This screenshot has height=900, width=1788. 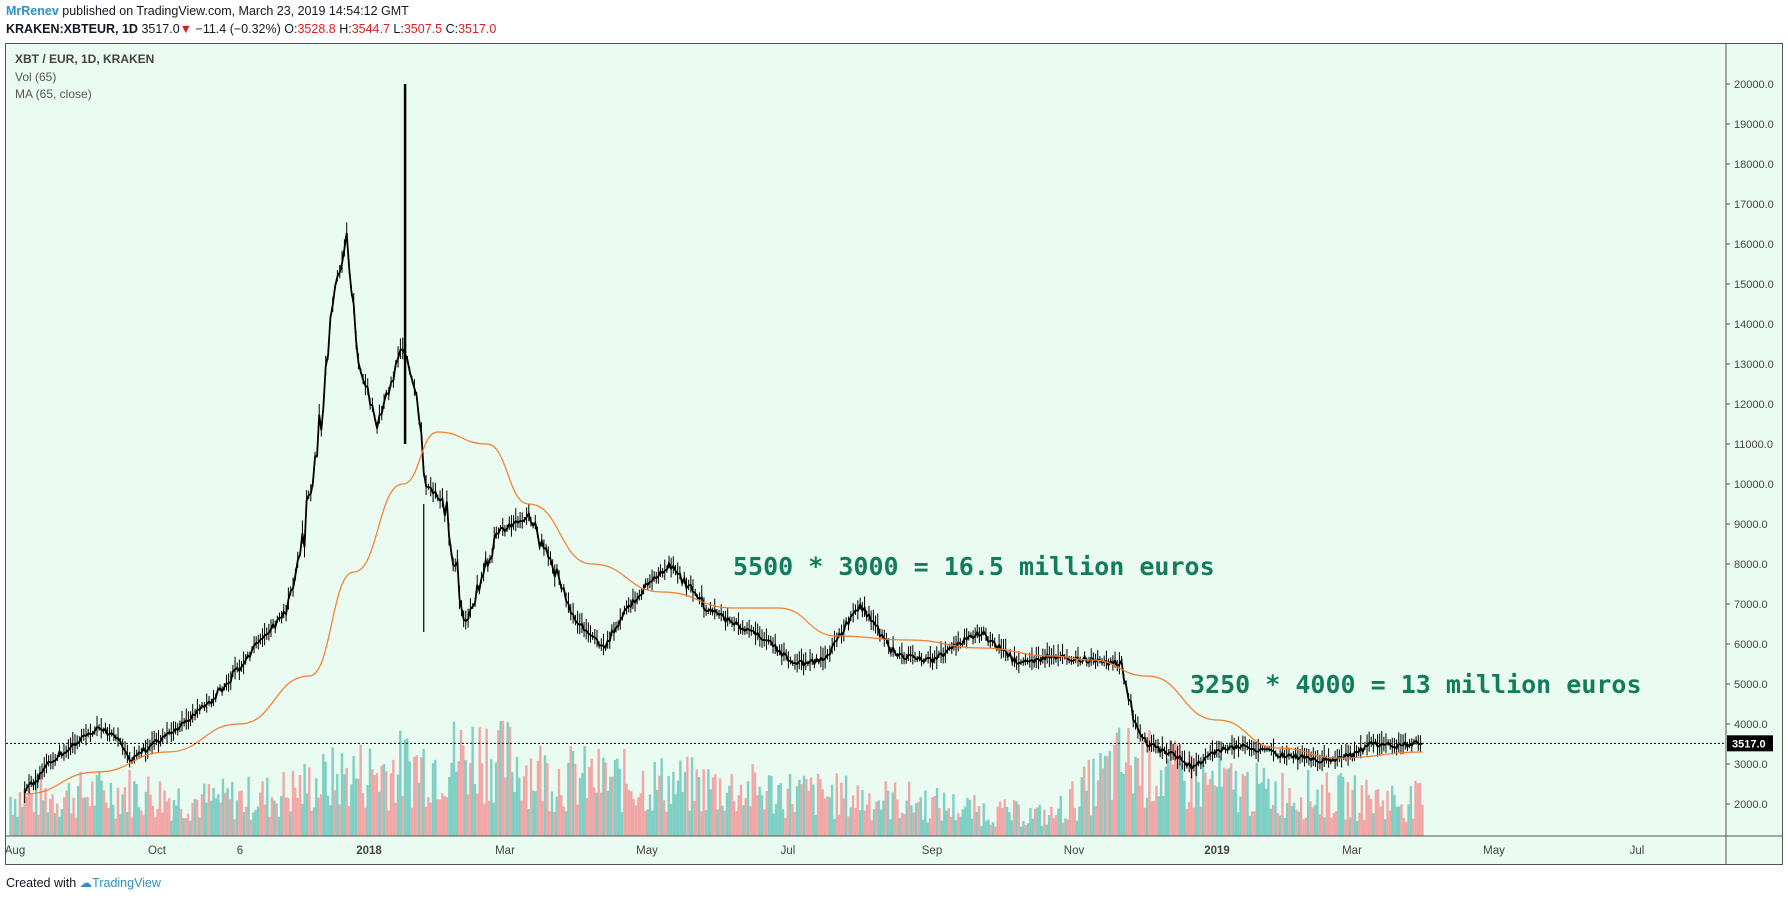 I want to click on author-link: MrRenev, so click(x=32, y=11).